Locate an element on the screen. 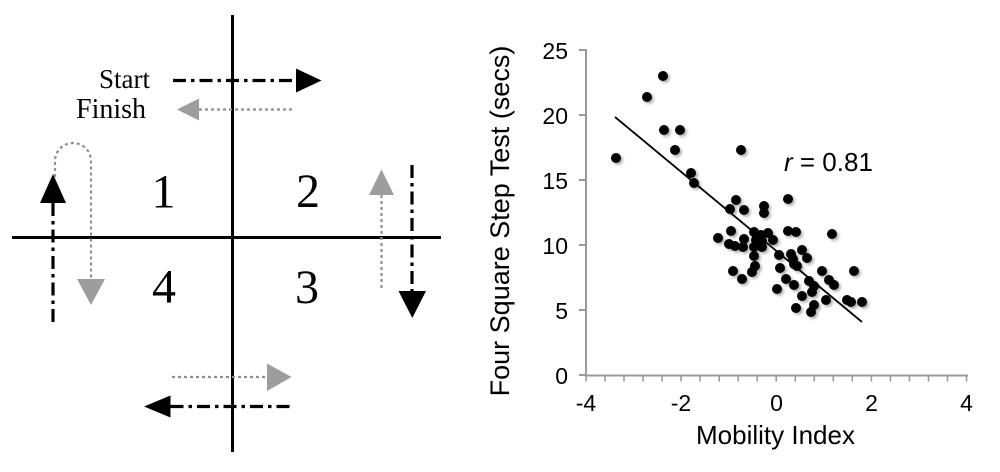 The width and height of the screenshot is (1000, 472). svg-text: 5 is located at coordinates (561, 311).